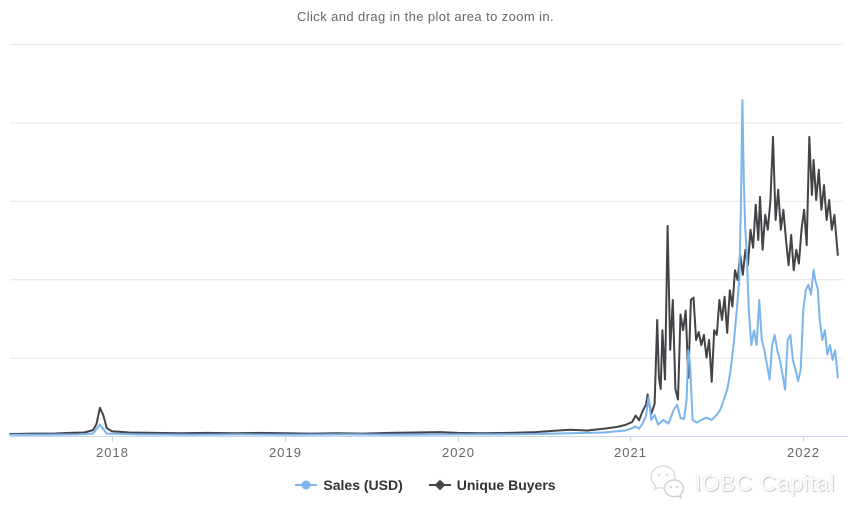  I want to click on x-axis-label: 2022, so click(803, 452).